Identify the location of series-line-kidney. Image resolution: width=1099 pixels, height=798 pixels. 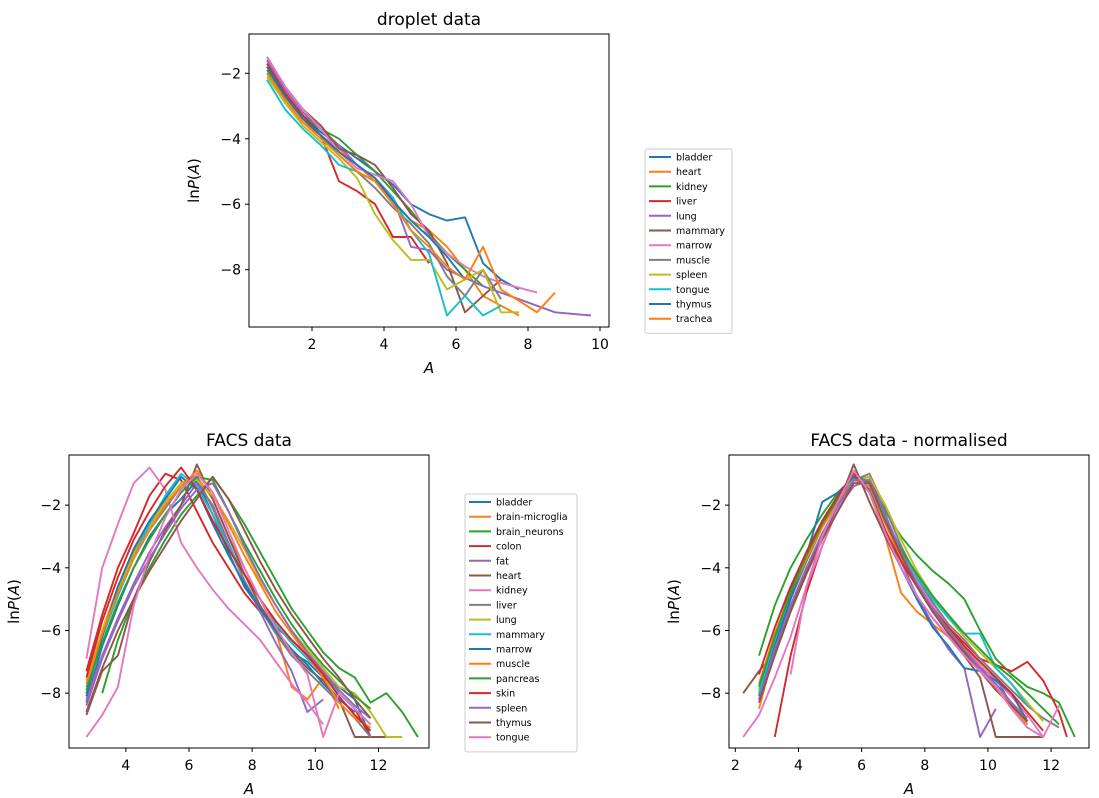
(204, 596).